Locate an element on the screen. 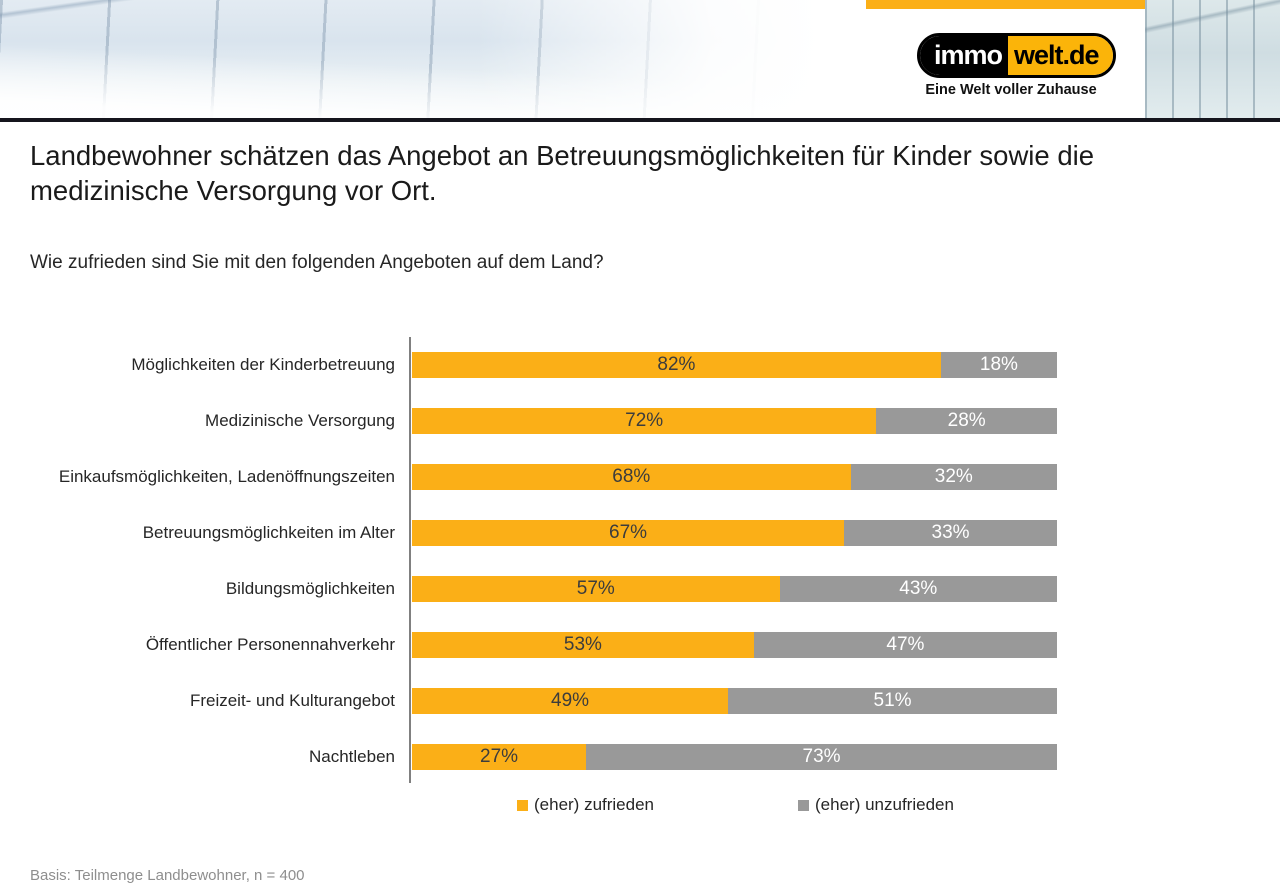 Image resolution: width=1280 pixels, height=889 pixels. bar-value-label: 33% is located at coordinates (950, 532).